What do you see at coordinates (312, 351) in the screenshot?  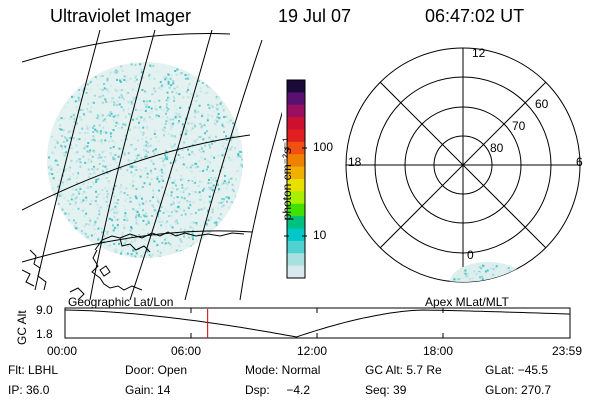 I see `alt-xtick-1200: 12:00` at bounding box center [312, 351].